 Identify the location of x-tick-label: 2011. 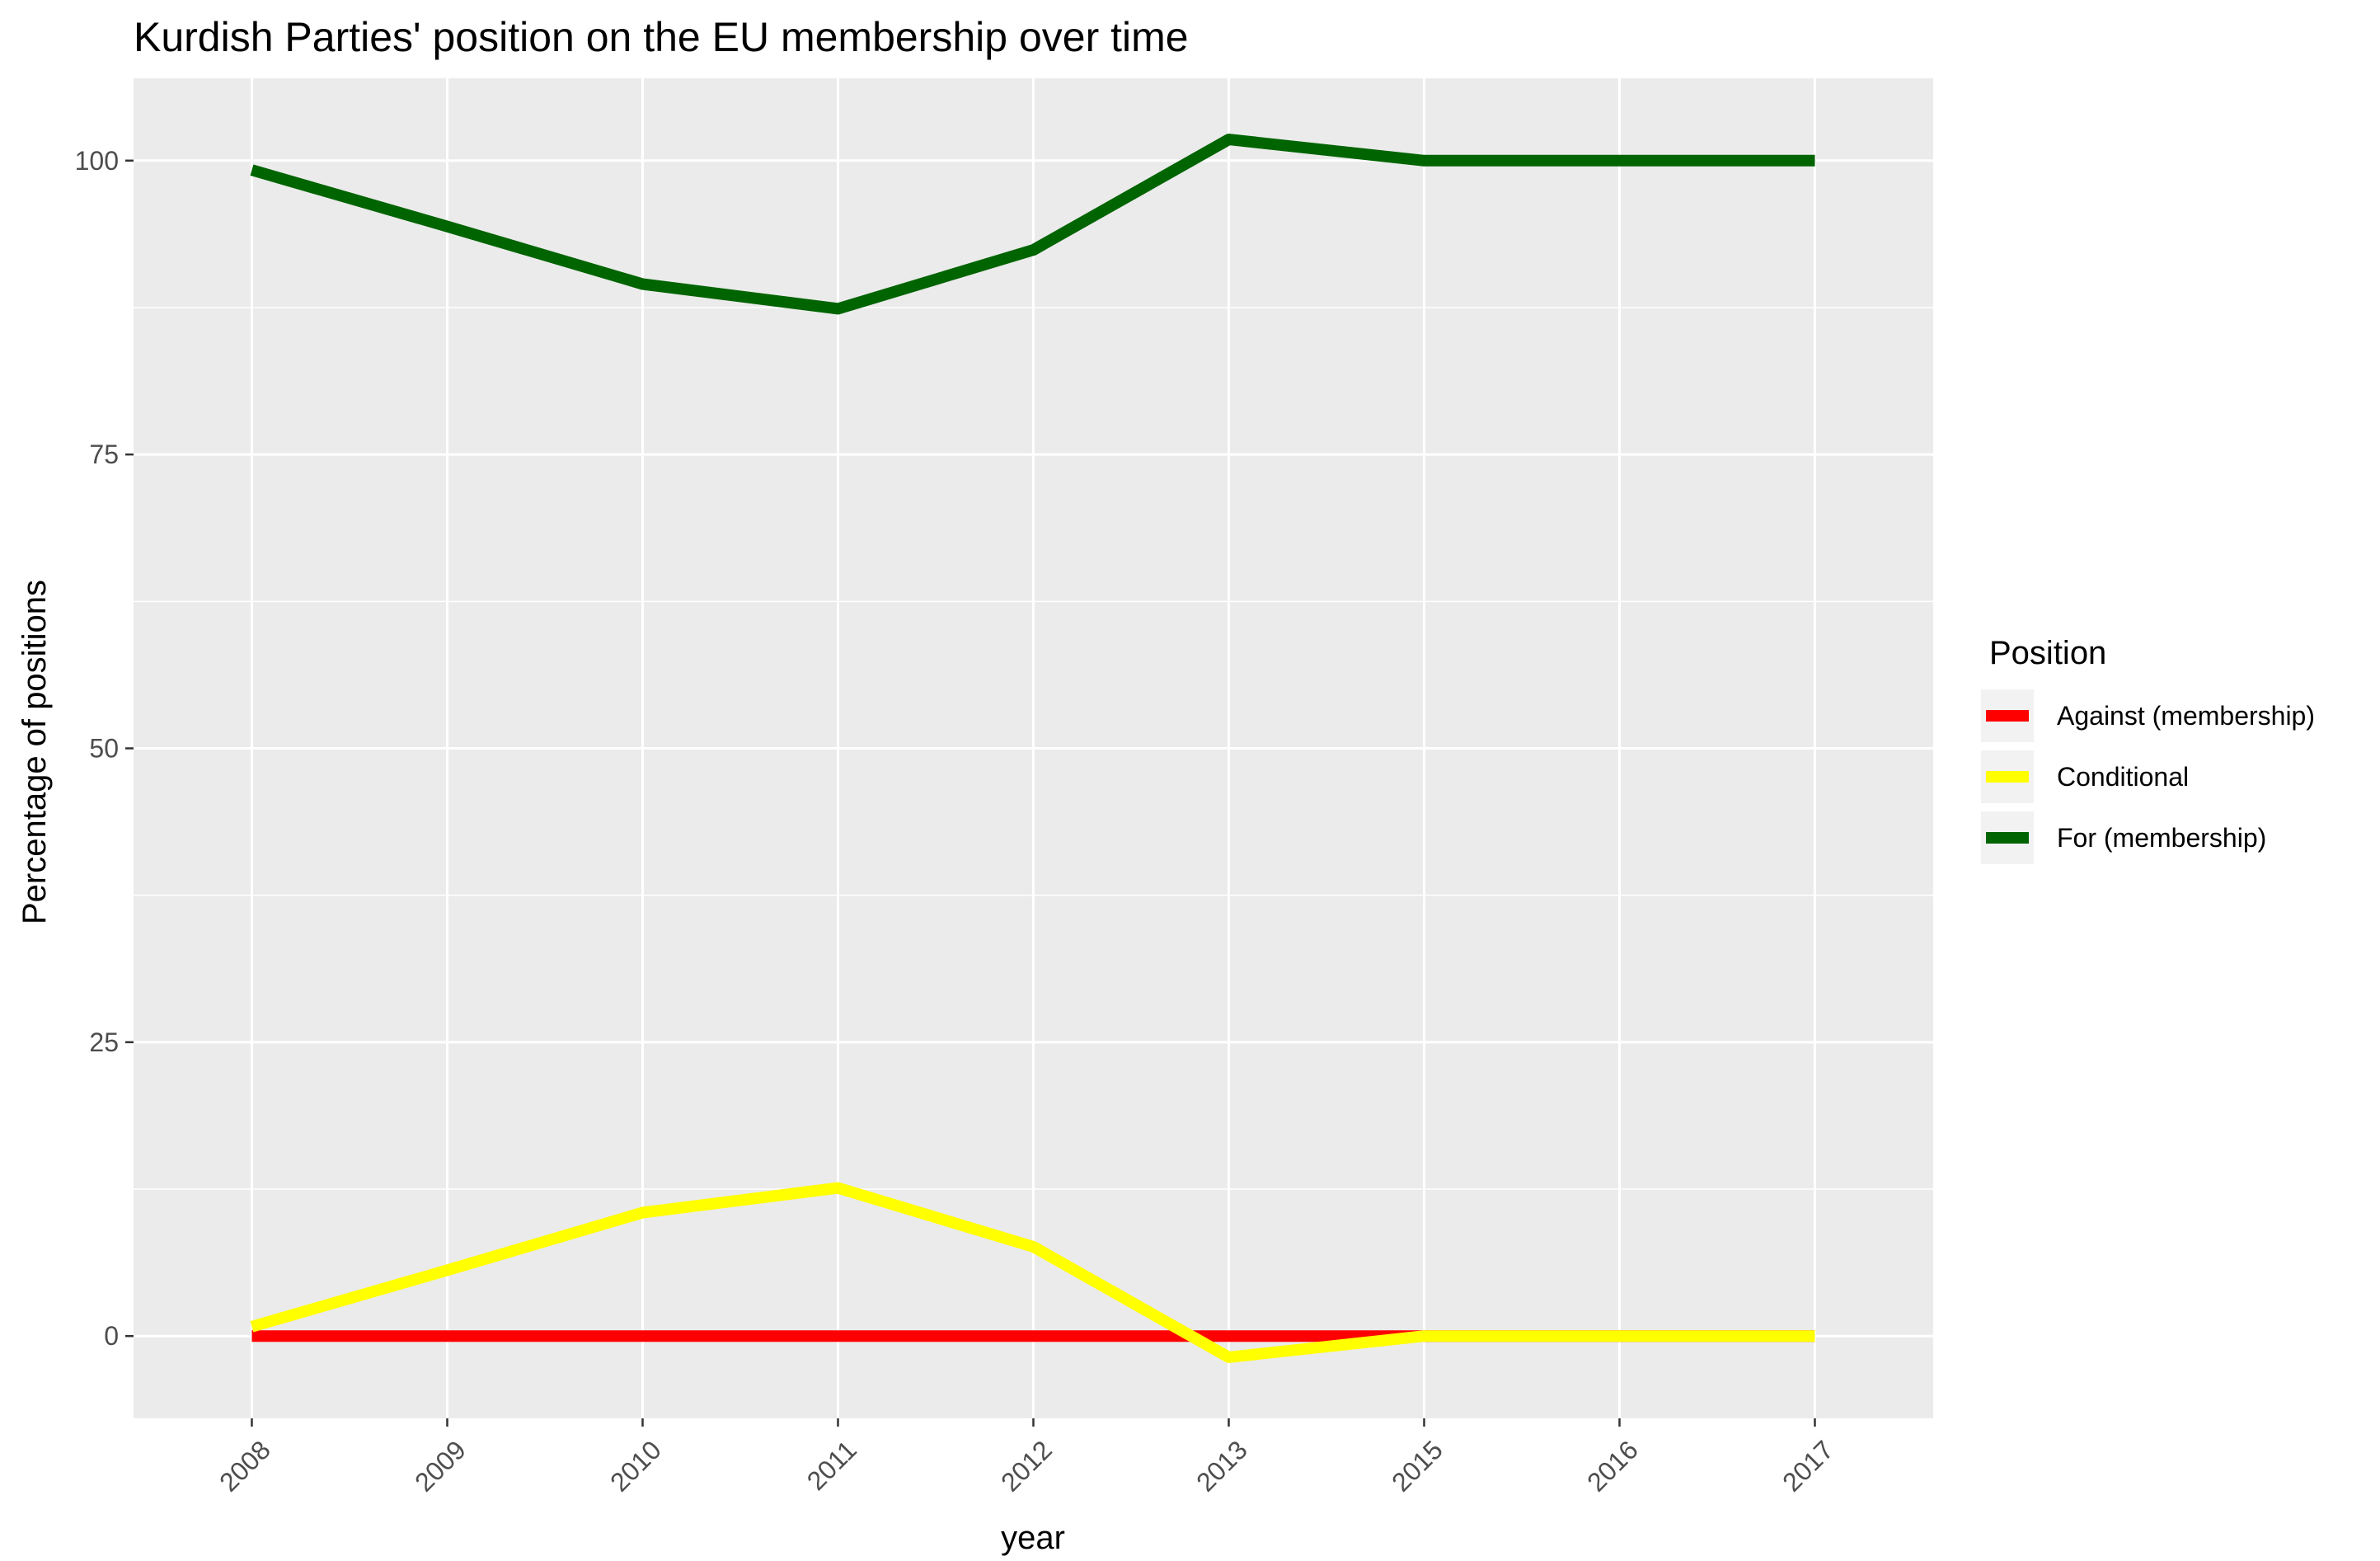
(831, 1465).